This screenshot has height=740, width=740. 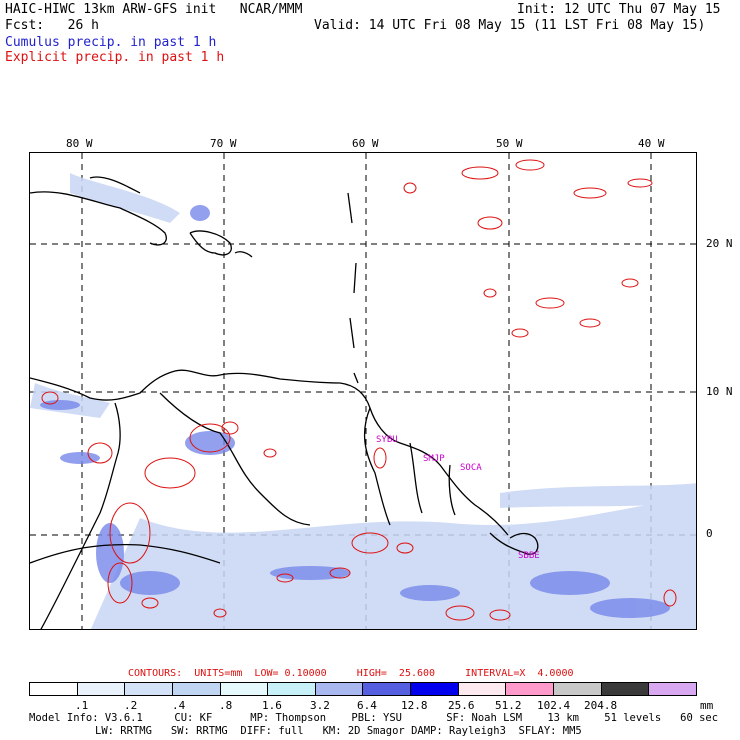 What do you see at coordinates (651, 143) in the screenshot?
I see `lon-label-40w: 40 W` at bounding box center [651, 143].